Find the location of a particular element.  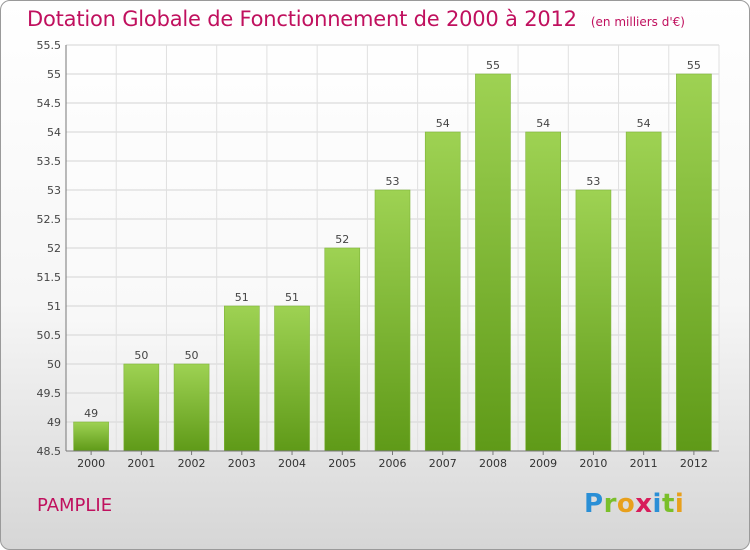

logo-letter: x is located at coordinates (644, 504).